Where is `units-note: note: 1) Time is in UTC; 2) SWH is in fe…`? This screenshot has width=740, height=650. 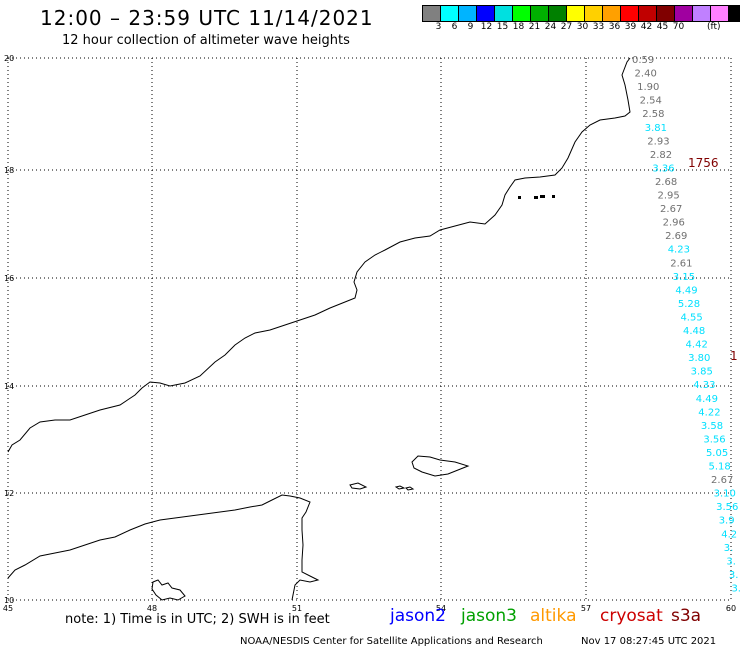 units-note: note: 1) Time is in UTC; 2) SWH is in fe… is located at coordinates (197, 619).